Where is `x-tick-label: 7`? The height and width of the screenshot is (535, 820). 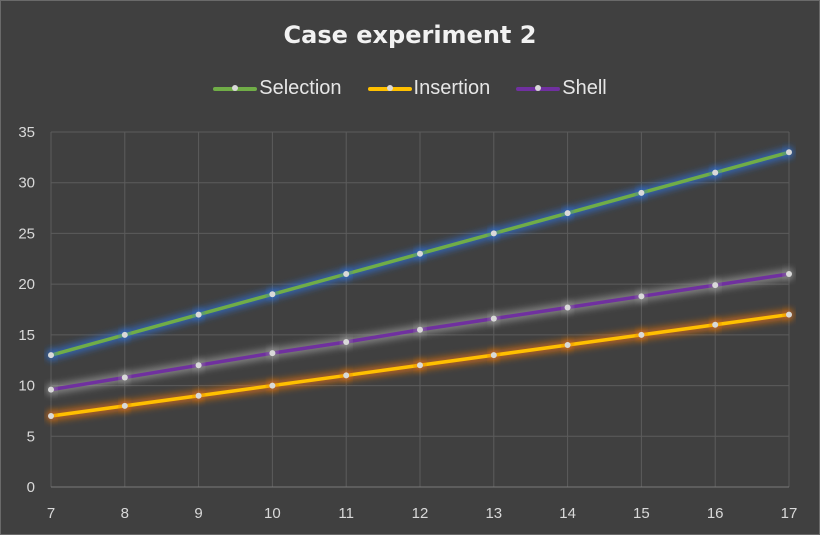
x-tick-label: 7 is located at coordinates (51, 513).